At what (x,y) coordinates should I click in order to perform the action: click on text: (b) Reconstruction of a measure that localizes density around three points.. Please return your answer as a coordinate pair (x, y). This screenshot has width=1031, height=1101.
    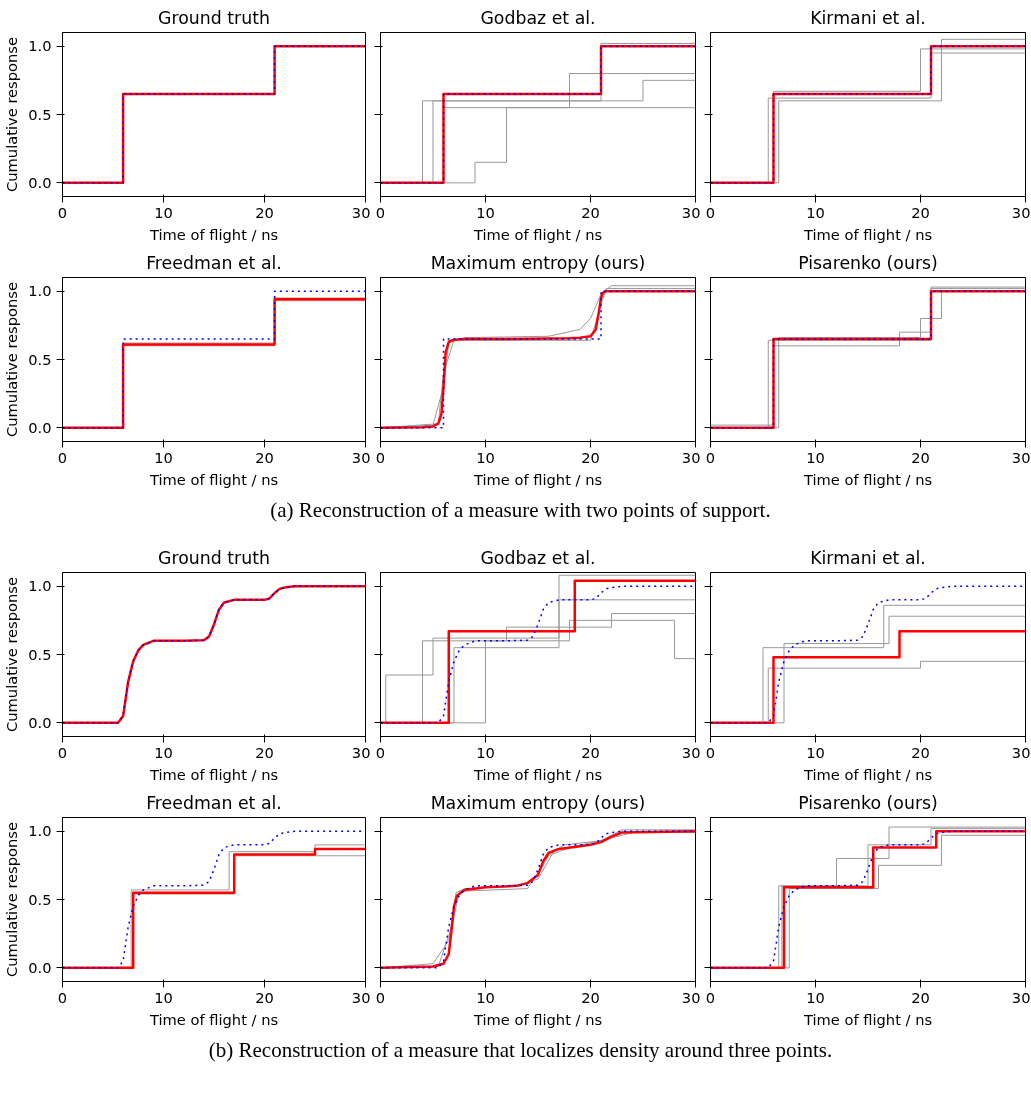
    Looking at the image, I should click on (520, 1050).